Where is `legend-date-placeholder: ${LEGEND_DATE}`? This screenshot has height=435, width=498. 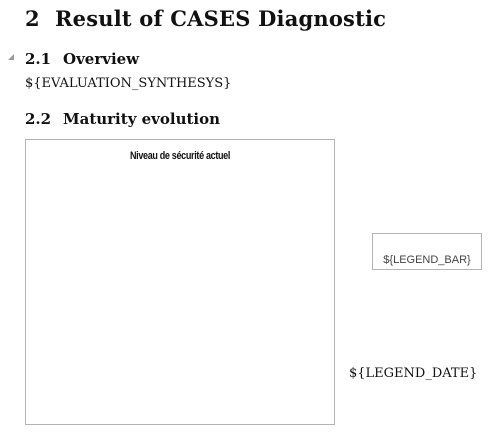
legend-date-placeholder: ${LEGEND_DATE} is located at coordinates (413, 373).